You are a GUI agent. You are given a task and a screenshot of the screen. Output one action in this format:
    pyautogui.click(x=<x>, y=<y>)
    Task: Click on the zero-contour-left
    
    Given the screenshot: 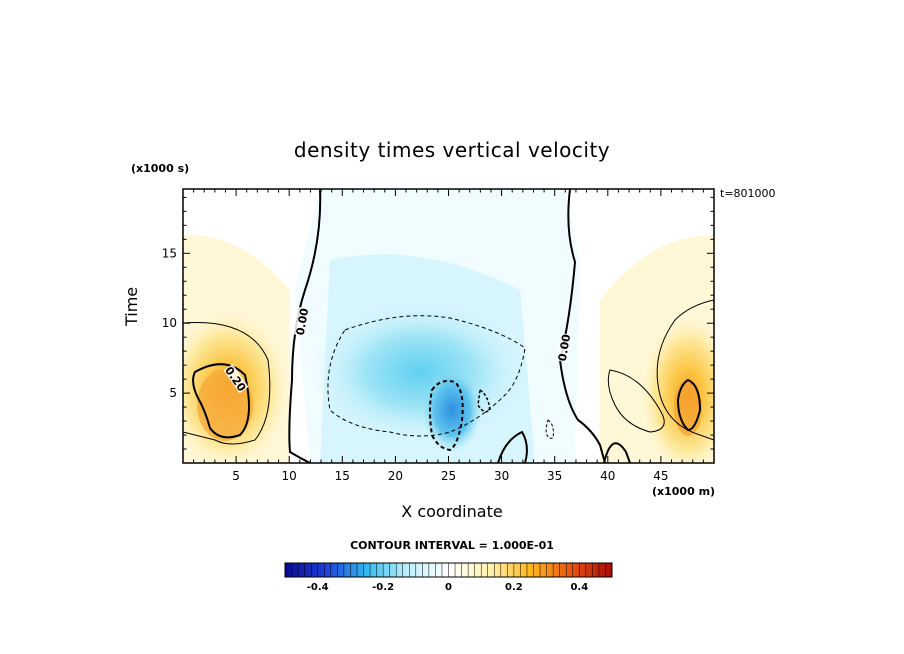 What is the action you would take?
    pyautogui.click(x=305, y=326)
    